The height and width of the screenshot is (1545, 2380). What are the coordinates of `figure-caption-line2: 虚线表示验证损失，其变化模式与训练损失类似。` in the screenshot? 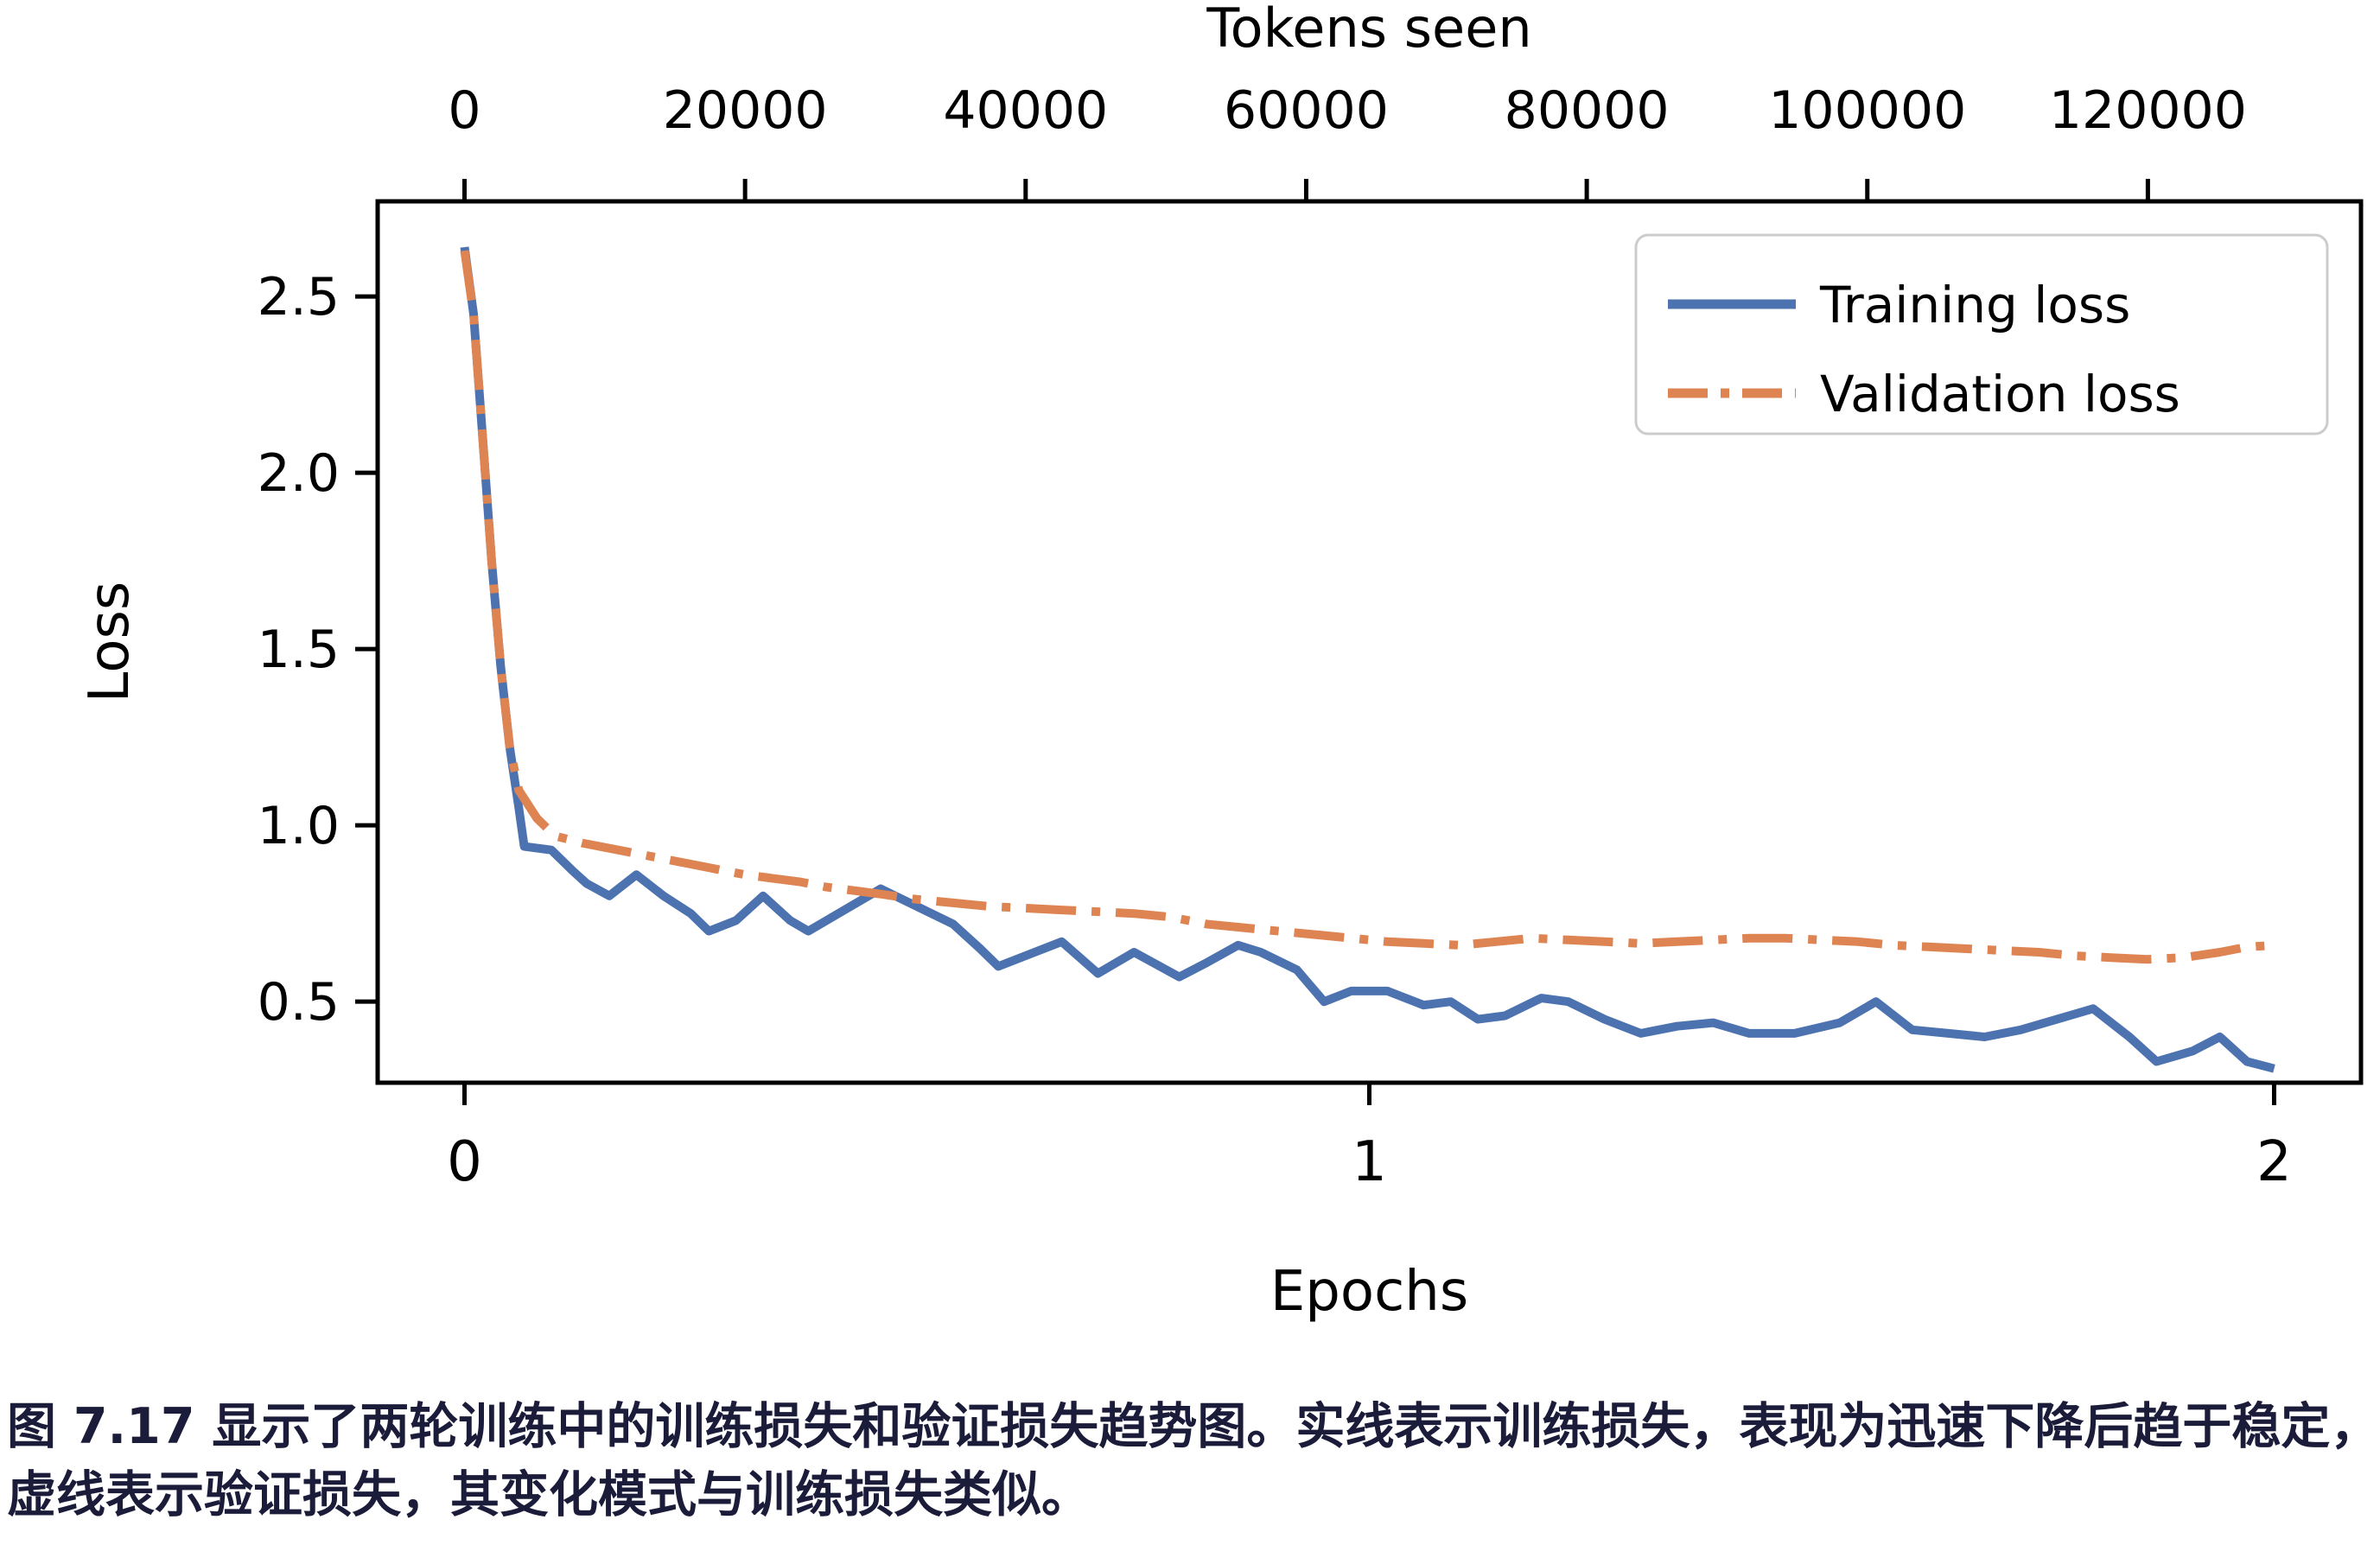 It's located at (549, 1494).